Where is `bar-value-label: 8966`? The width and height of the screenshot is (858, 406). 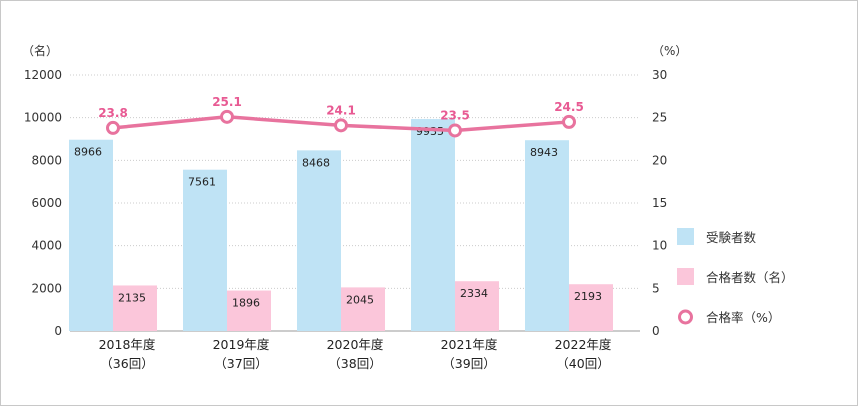 bar-value-label: 8966 is located at coordinates (88, 152).